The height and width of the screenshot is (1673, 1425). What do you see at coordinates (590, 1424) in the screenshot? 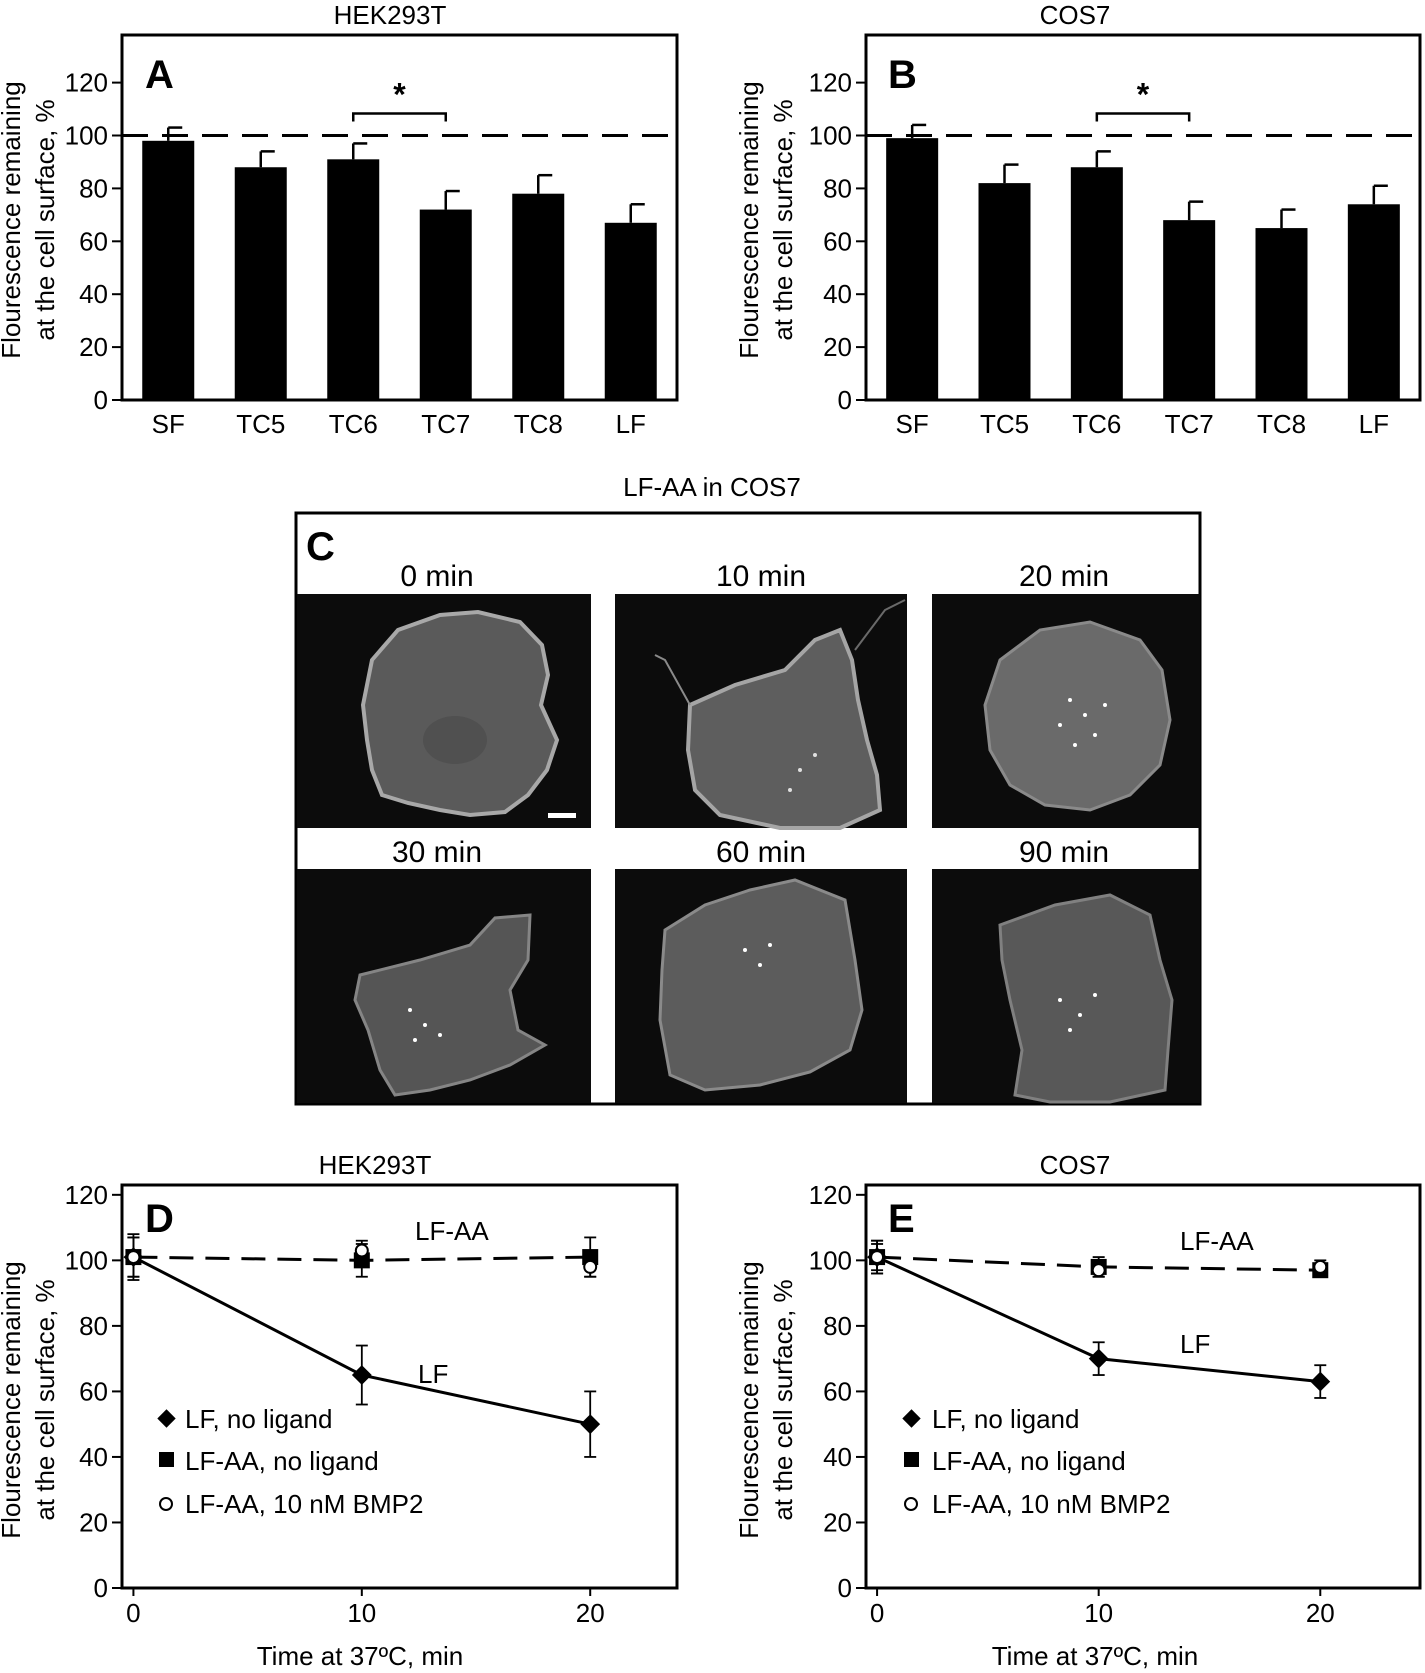
I see `chart-d-series-diamond-point` at bounding box center [590, 1424].